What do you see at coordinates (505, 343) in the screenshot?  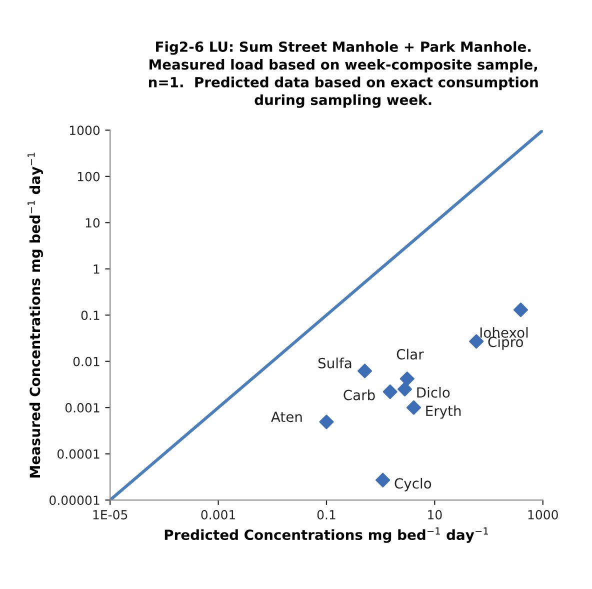 I see `annotation: Cipro` at bounding box center [505, 343].